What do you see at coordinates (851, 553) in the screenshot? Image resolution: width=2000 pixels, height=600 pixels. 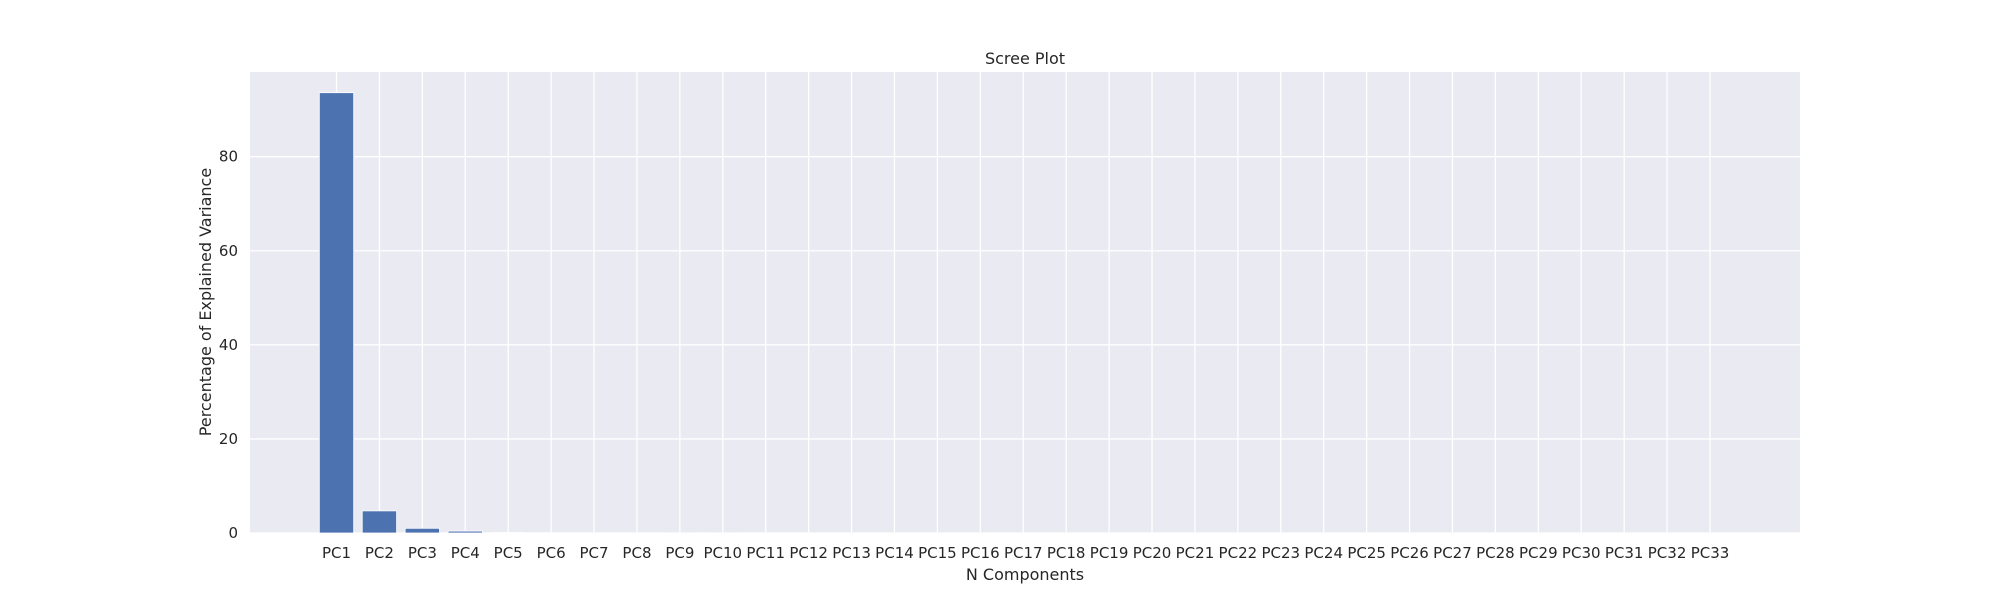 I see `x-tick-label: PC13` at bounding box center [851, 553].